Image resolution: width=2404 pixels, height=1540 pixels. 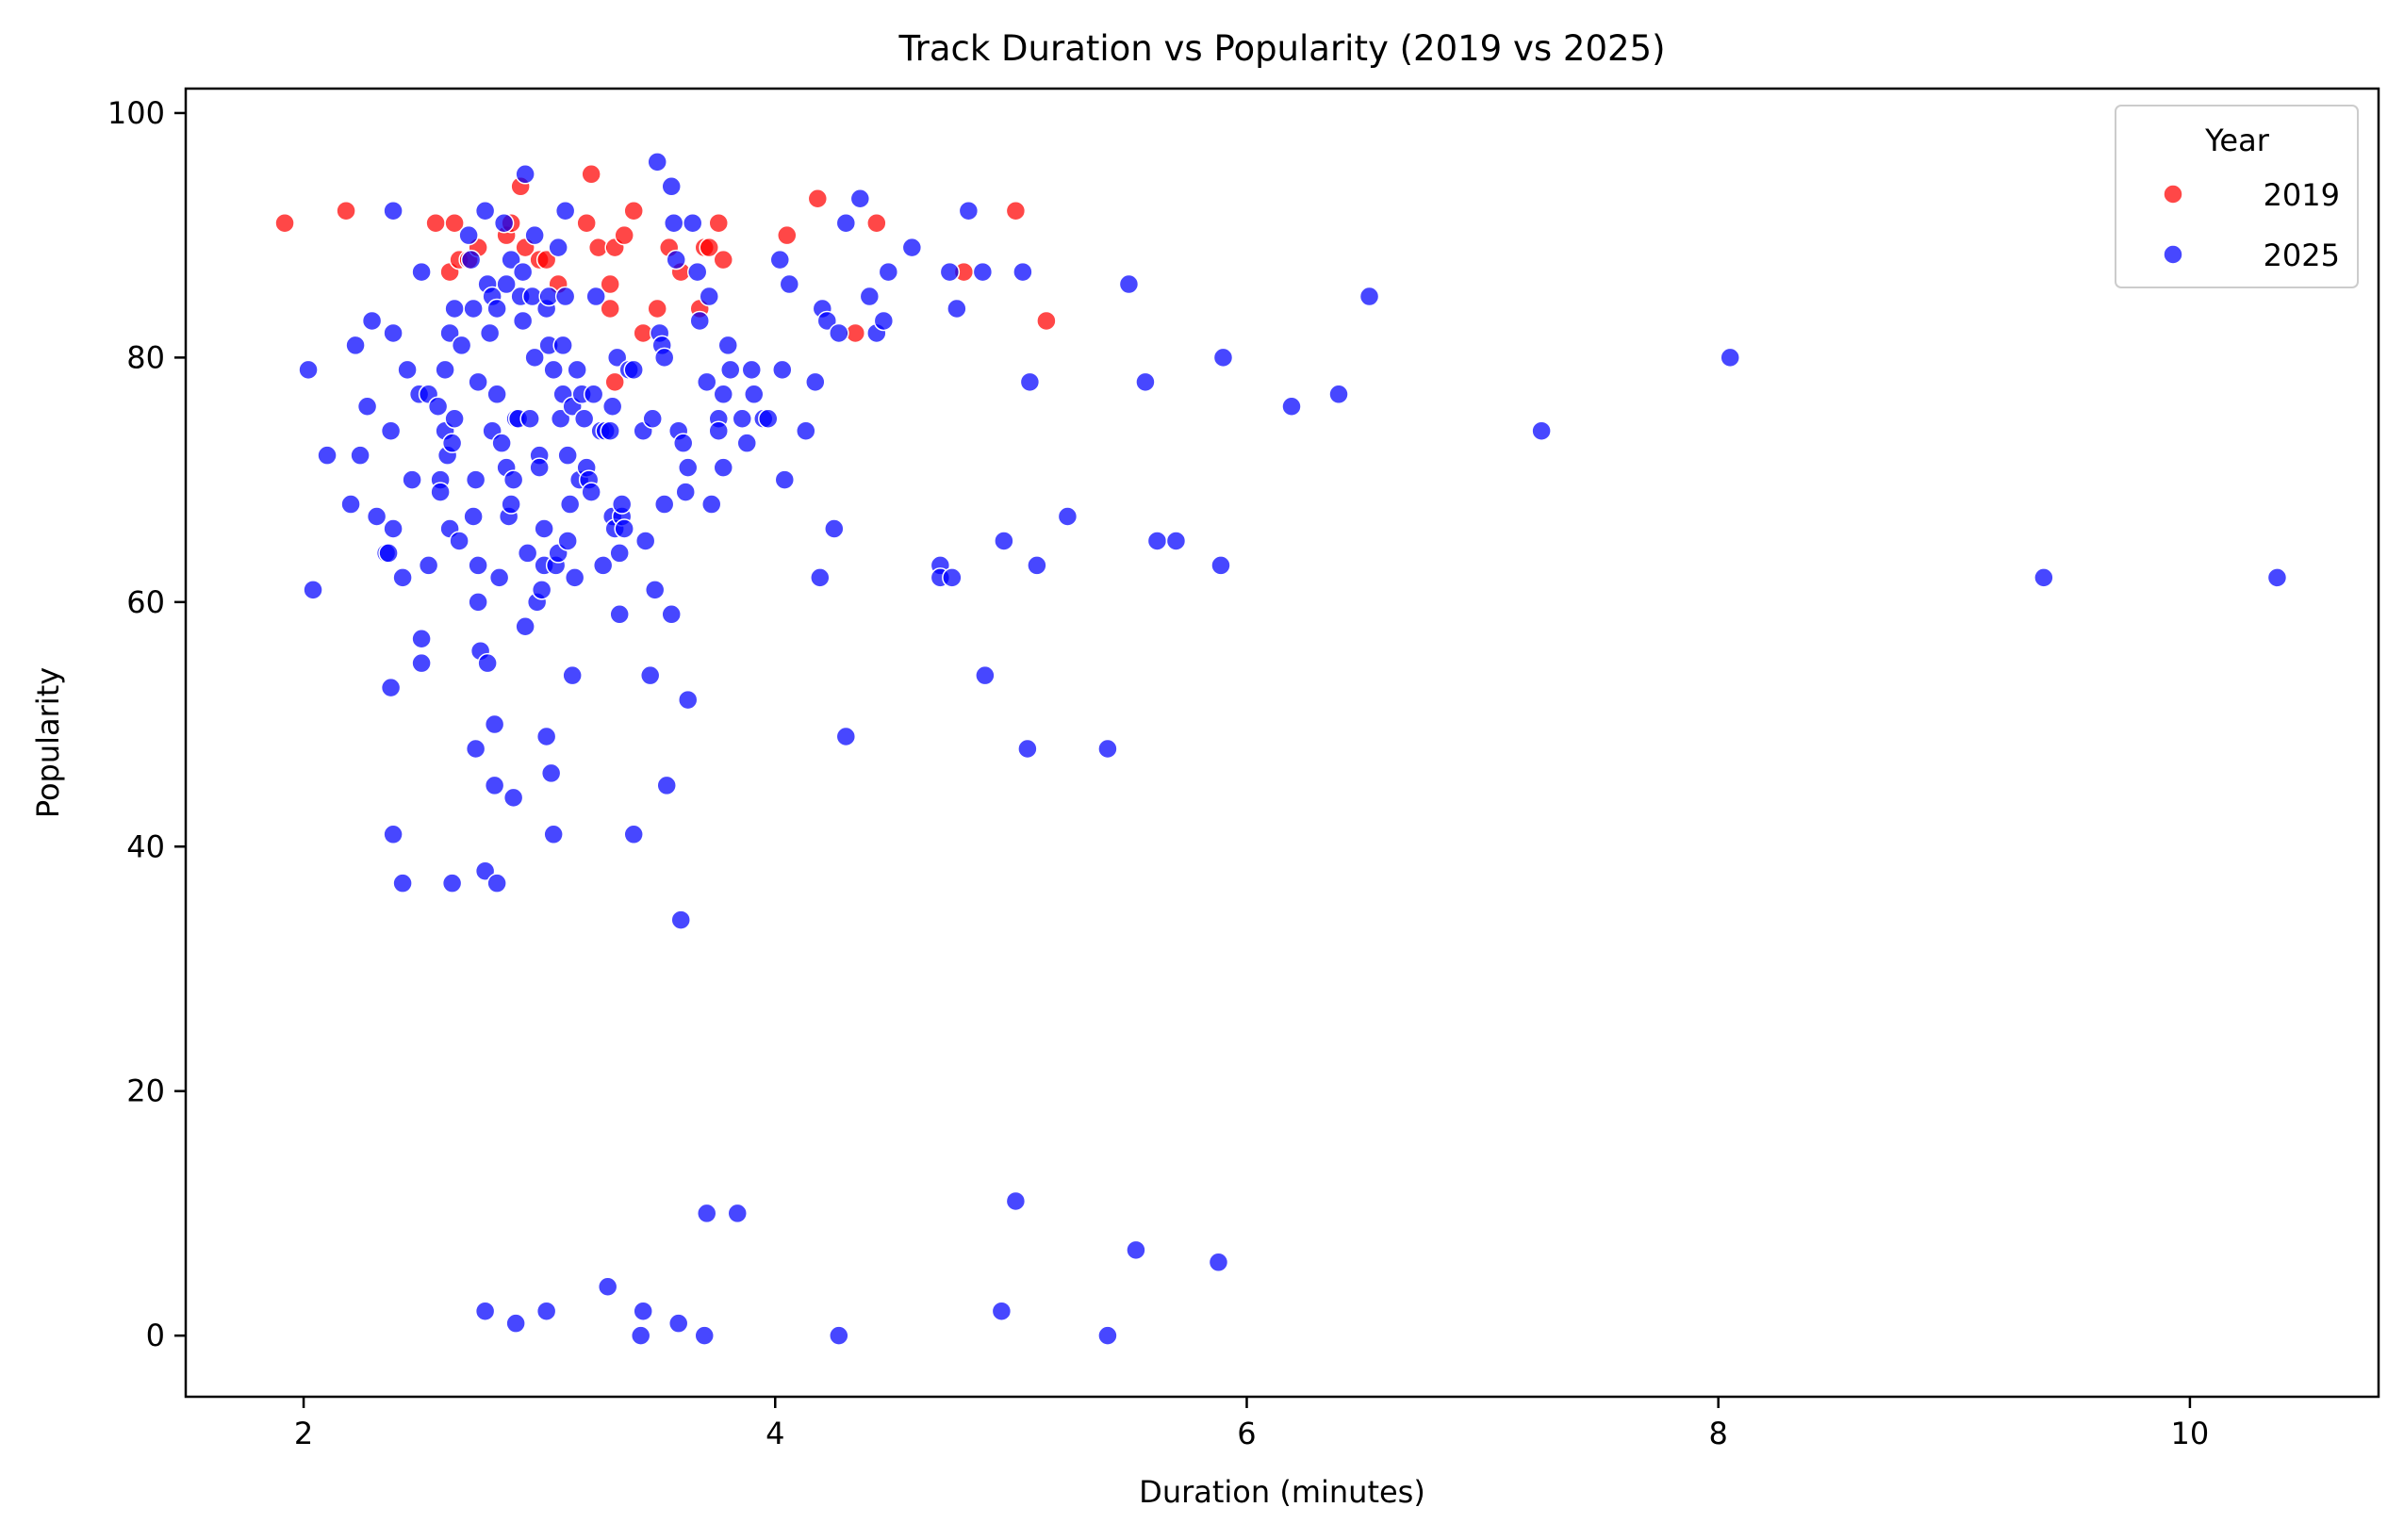 I want to click on legend: Year 2019 2025, so click(x=2237, y=196).